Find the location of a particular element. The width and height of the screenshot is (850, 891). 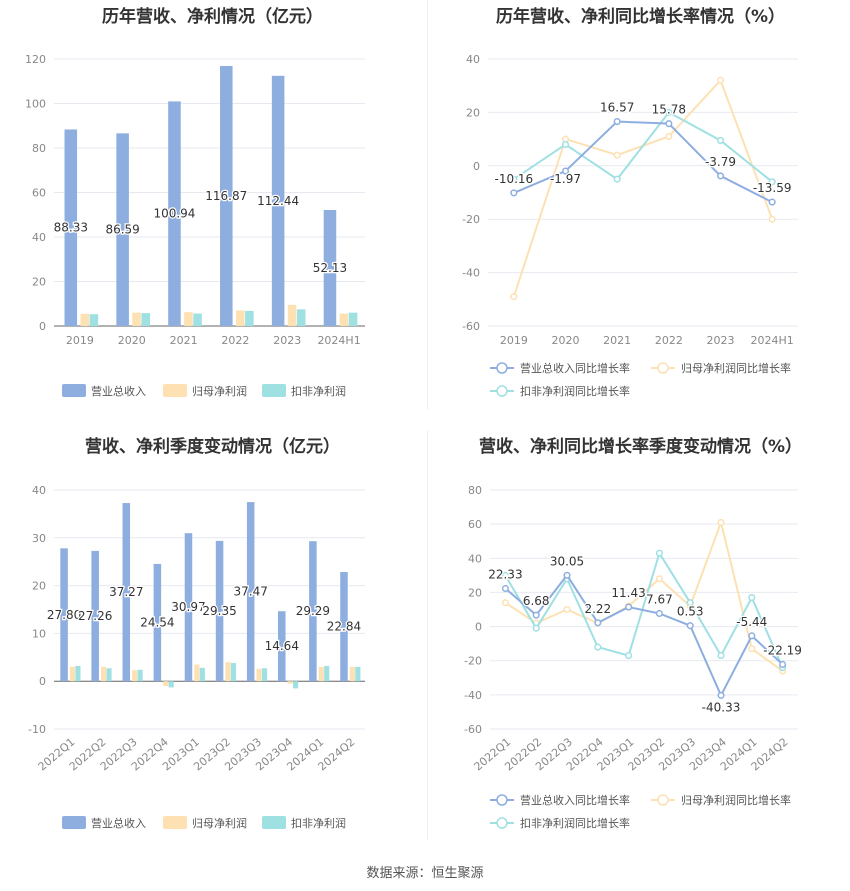

x-tick-label: 2020 is located at coordinates (132, 340).